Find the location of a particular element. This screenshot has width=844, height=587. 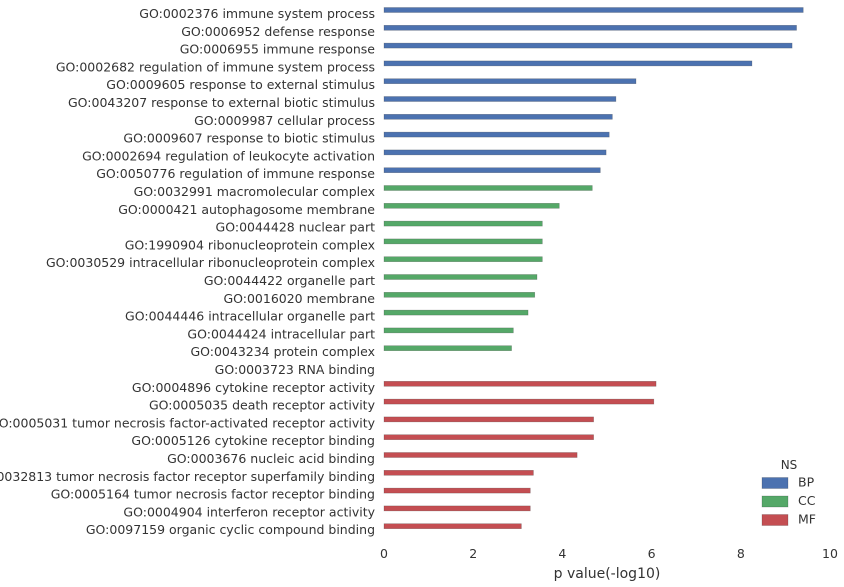

legend-entries: BP CC MF is located at coordinates (788, 501).